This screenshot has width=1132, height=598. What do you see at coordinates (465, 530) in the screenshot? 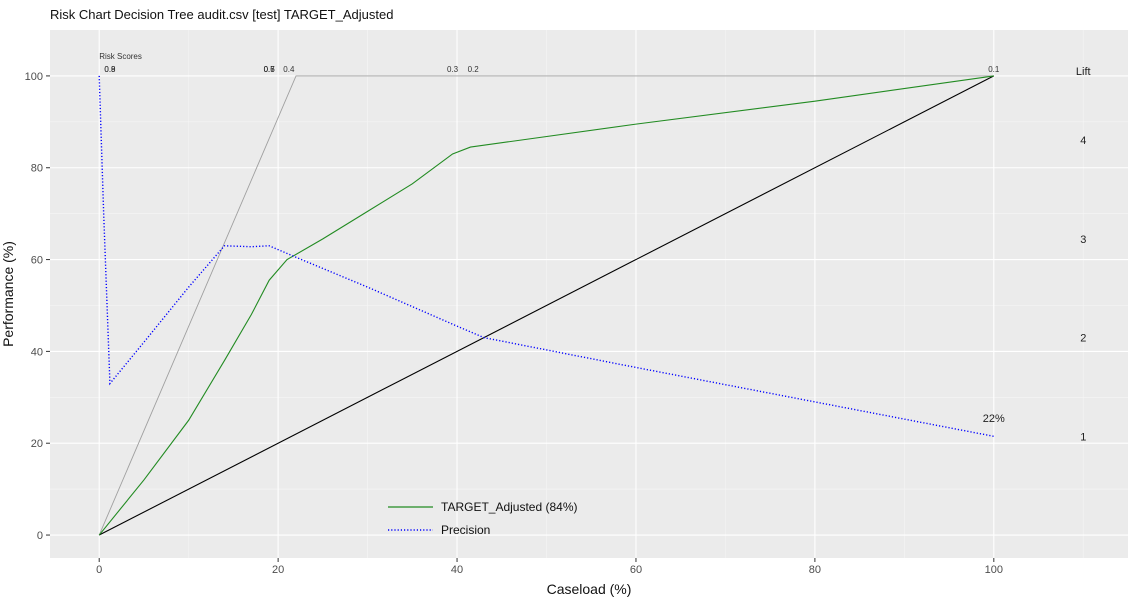
I see `legend-entry-label: Precision` at bounding box center [465, 530].